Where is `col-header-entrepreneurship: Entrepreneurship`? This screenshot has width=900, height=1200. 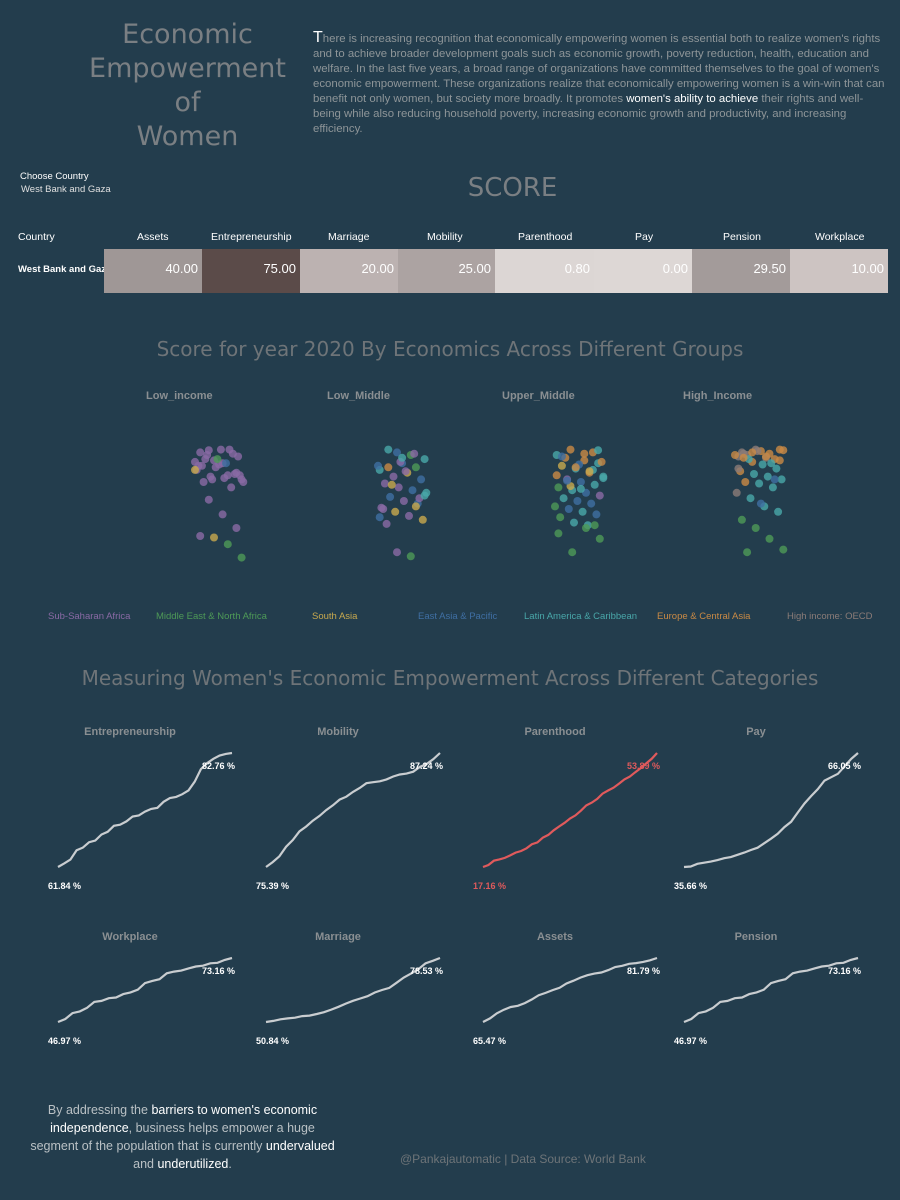
col-header-entrepreneurship: Entrepreneurship is located at coordinates (251, 237).